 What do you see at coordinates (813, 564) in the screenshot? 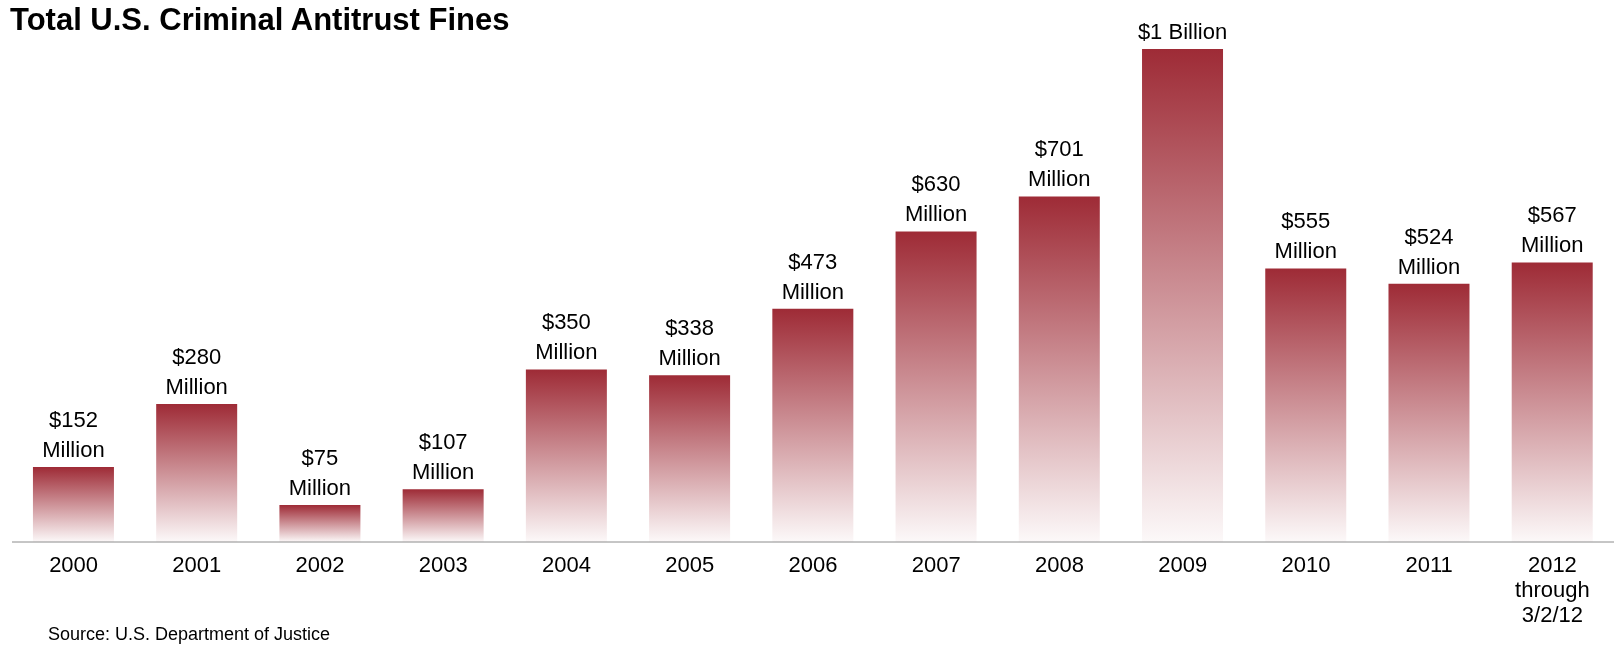
I see `x-tick-label: 2006` at bounding box center [813, 564].